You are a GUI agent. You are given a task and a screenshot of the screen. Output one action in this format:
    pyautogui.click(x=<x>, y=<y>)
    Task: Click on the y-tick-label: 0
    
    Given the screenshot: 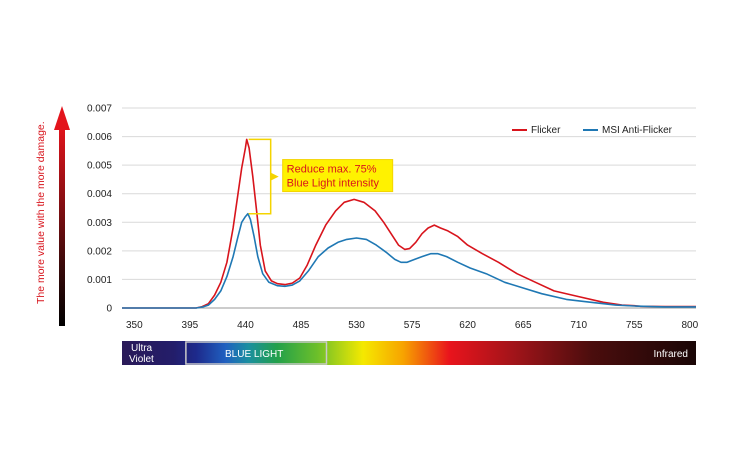 What is the action you would take?
    pyautogui.click(x=109, y=309)
    